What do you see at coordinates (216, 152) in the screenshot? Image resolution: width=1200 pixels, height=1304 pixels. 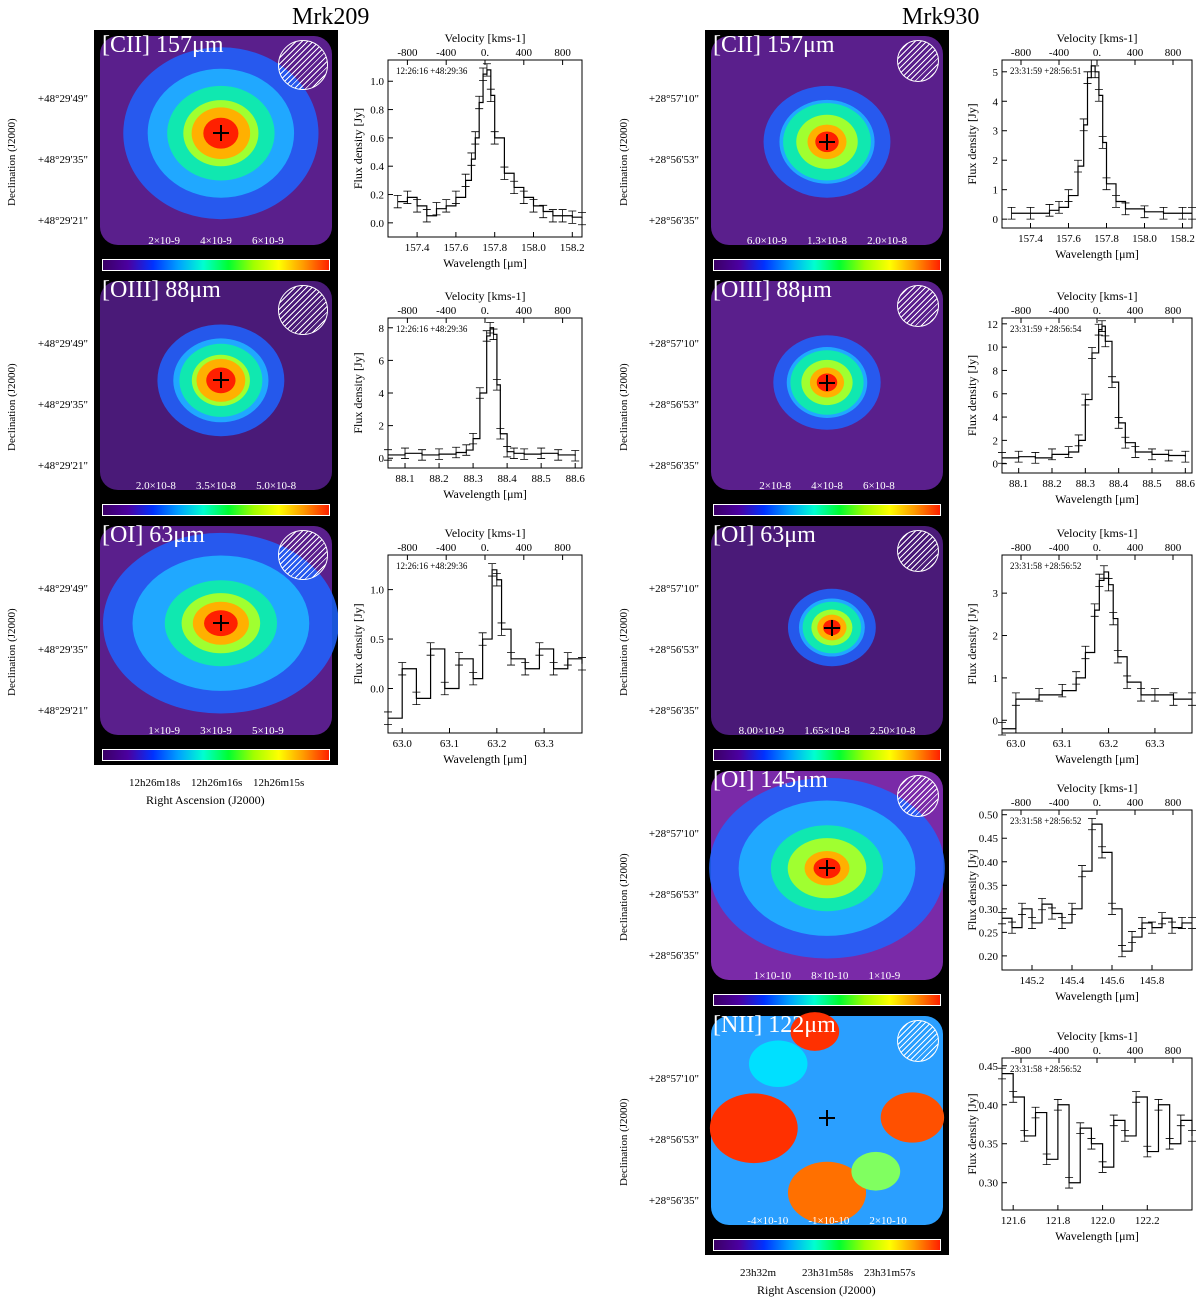 I see `map-panel-mrk209-cii: [CII] 157μm 2×10-9 4×10-9 6×10-9` at bounding box center [216, 152].